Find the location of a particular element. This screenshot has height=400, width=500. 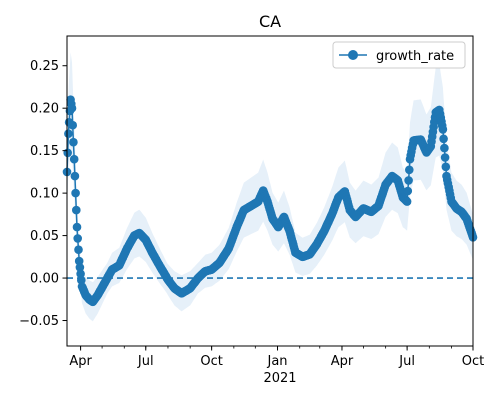

x-axis-label: 2021 is located at coordinates (279, 378).